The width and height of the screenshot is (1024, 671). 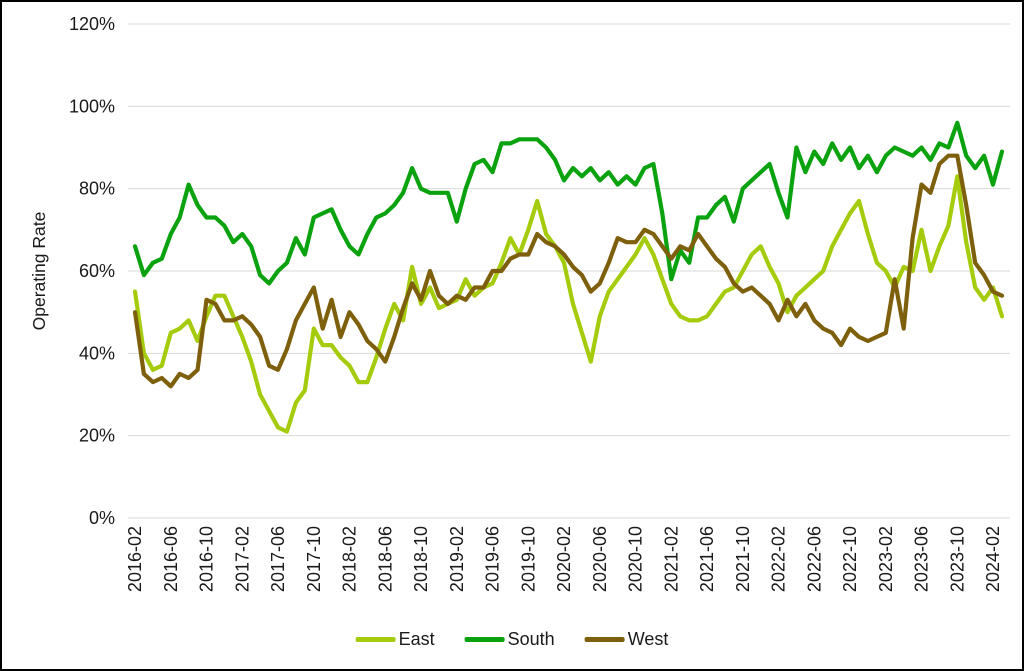 I want to click on y-tick-label: 40%, so click(x=97, y=353).